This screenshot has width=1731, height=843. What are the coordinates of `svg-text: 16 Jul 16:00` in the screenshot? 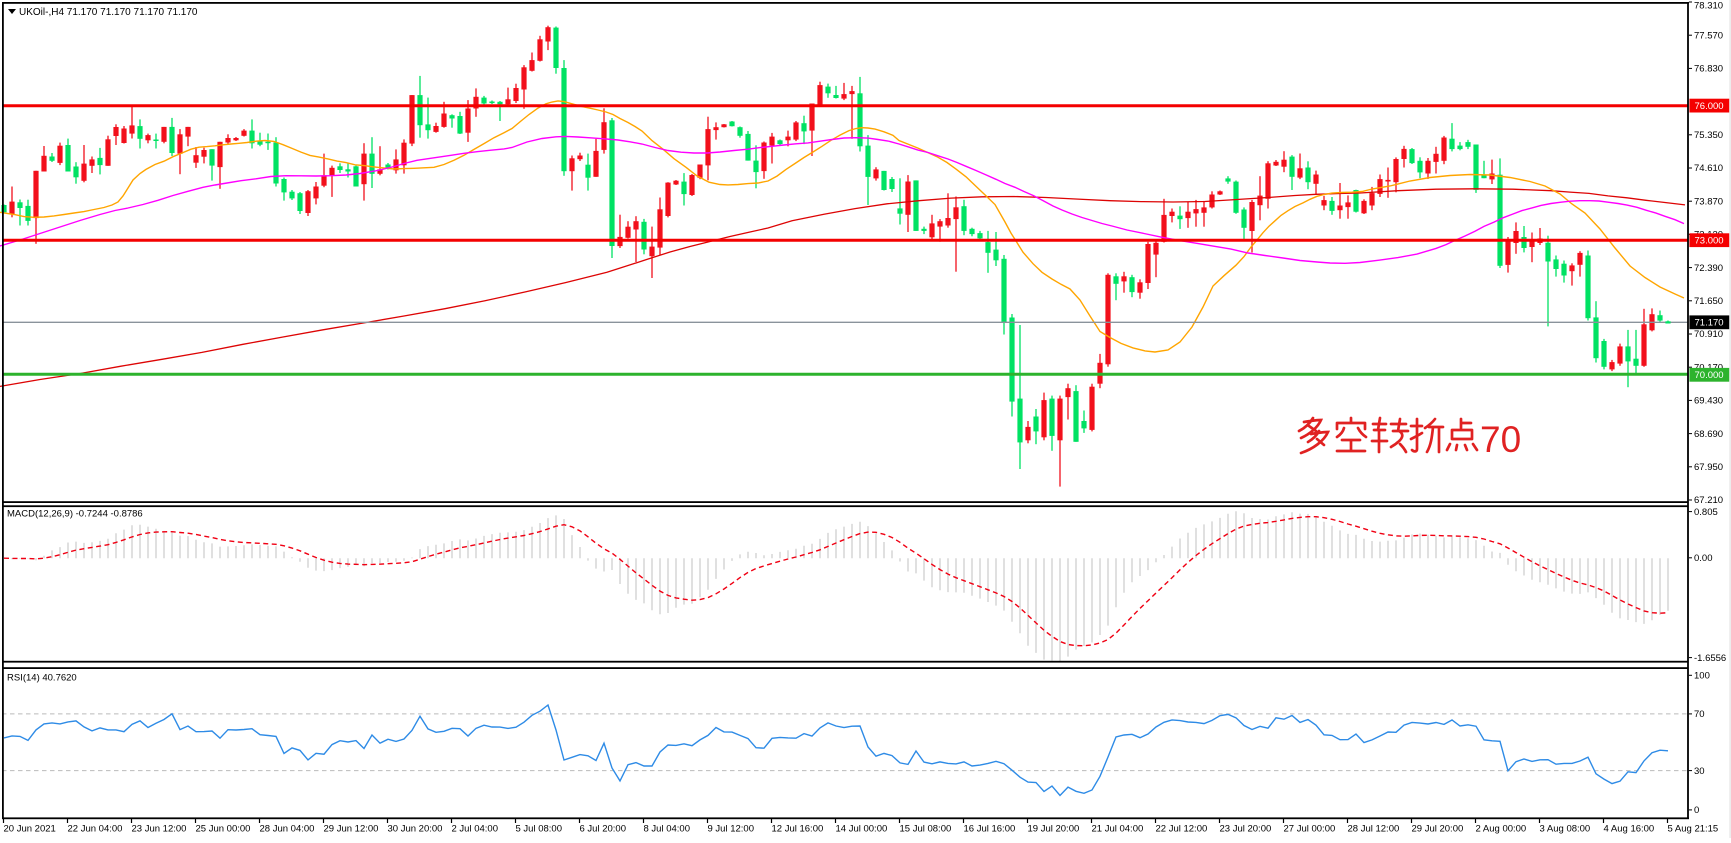 It's located at (990, 829).